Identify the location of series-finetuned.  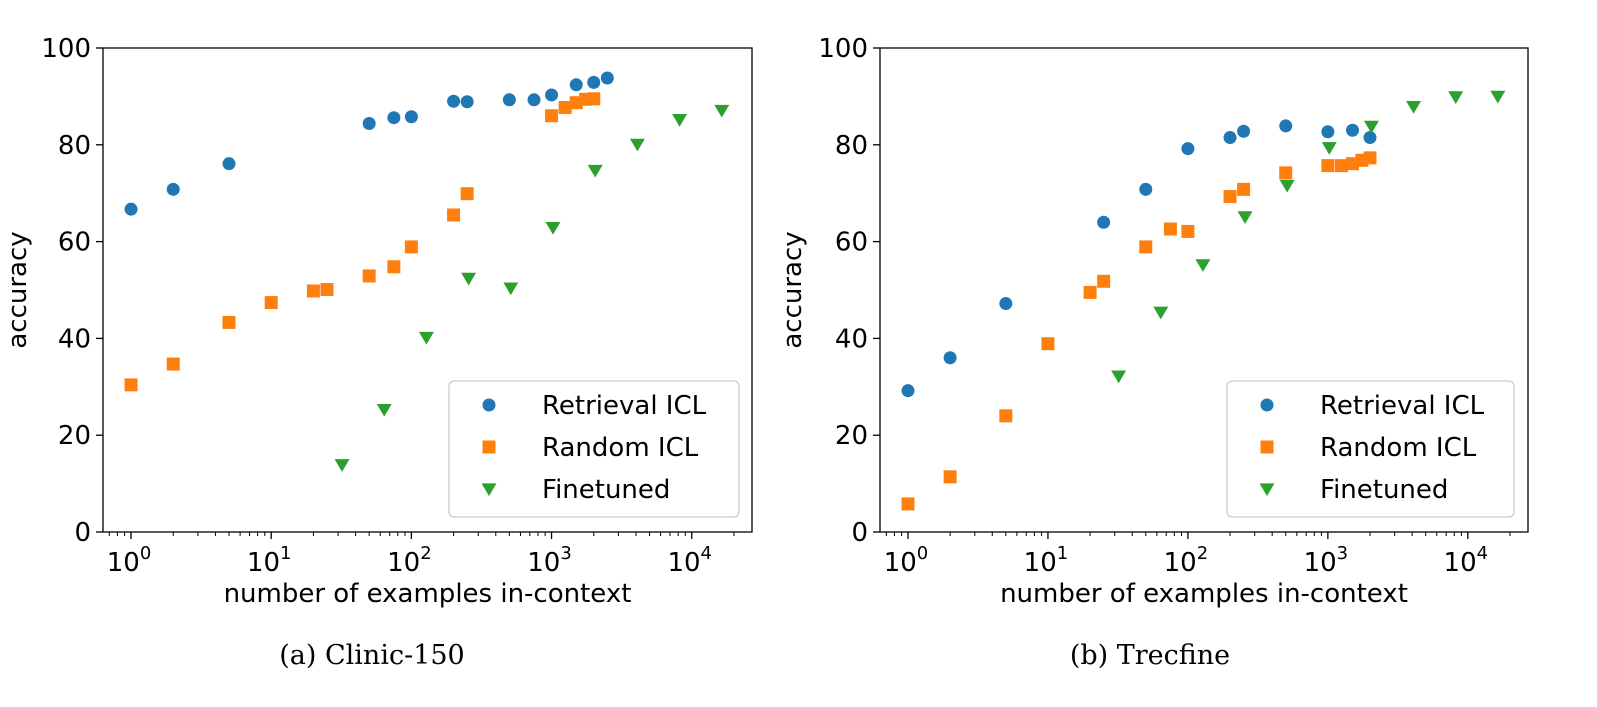
(532, 288).